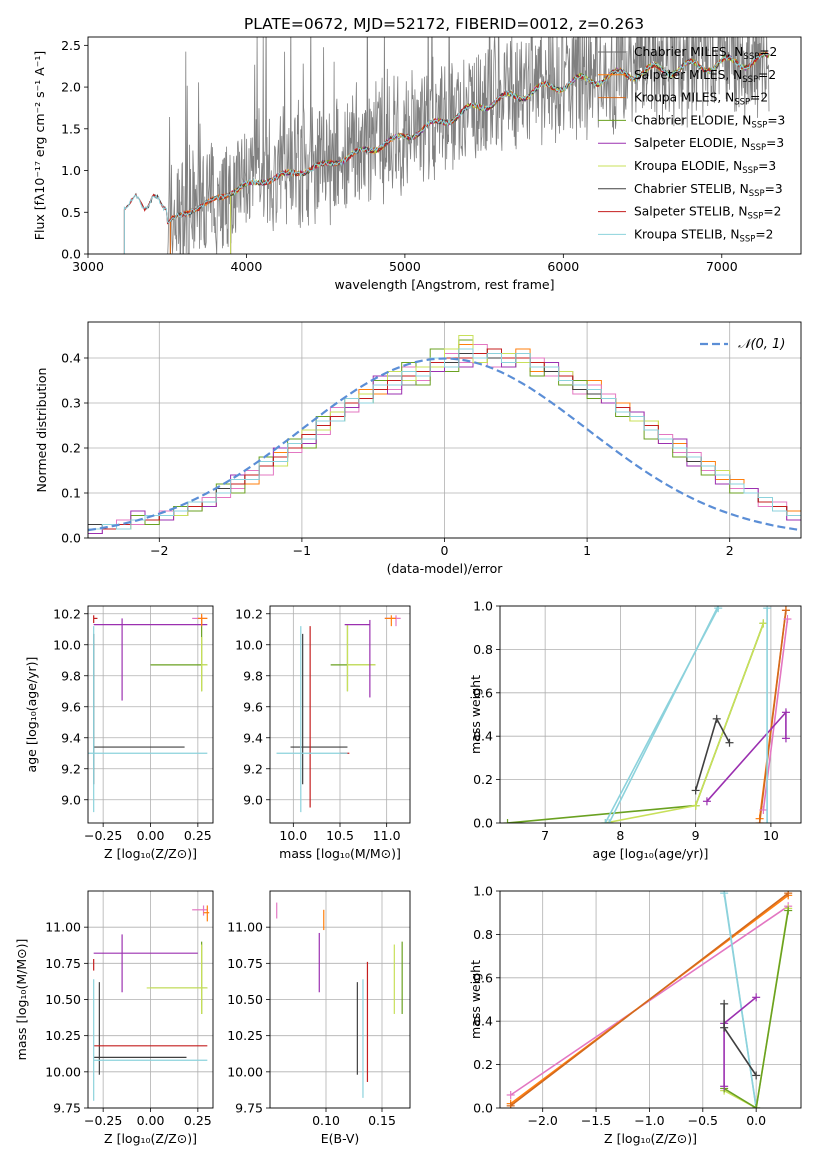  Describe the element at coordinates (405, 266) in the screenshot. I see `x-tick-label: 5000` at that location.